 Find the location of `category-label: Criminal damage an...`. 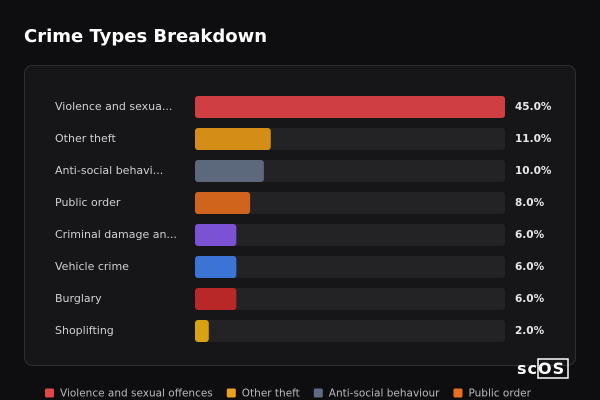

category-label: Criminal damage an... is located at coordinates (116, 234).